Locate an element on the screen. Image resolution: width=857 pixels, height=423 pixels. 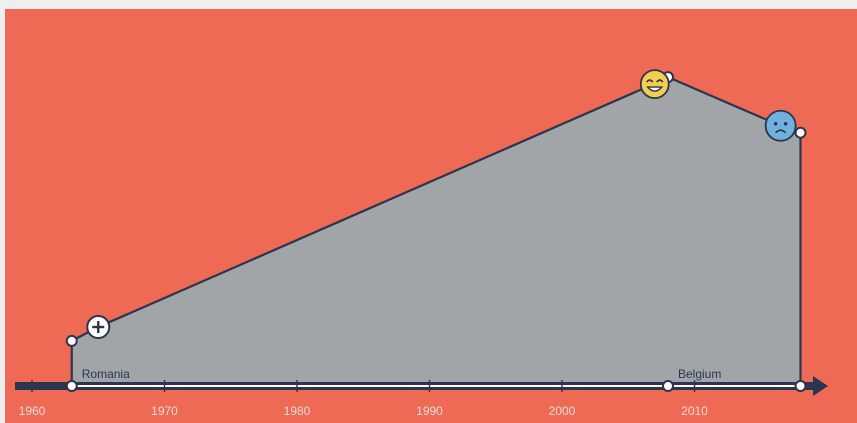
x-tick-label-2010: 2010 is located at coordinates (694, 411).